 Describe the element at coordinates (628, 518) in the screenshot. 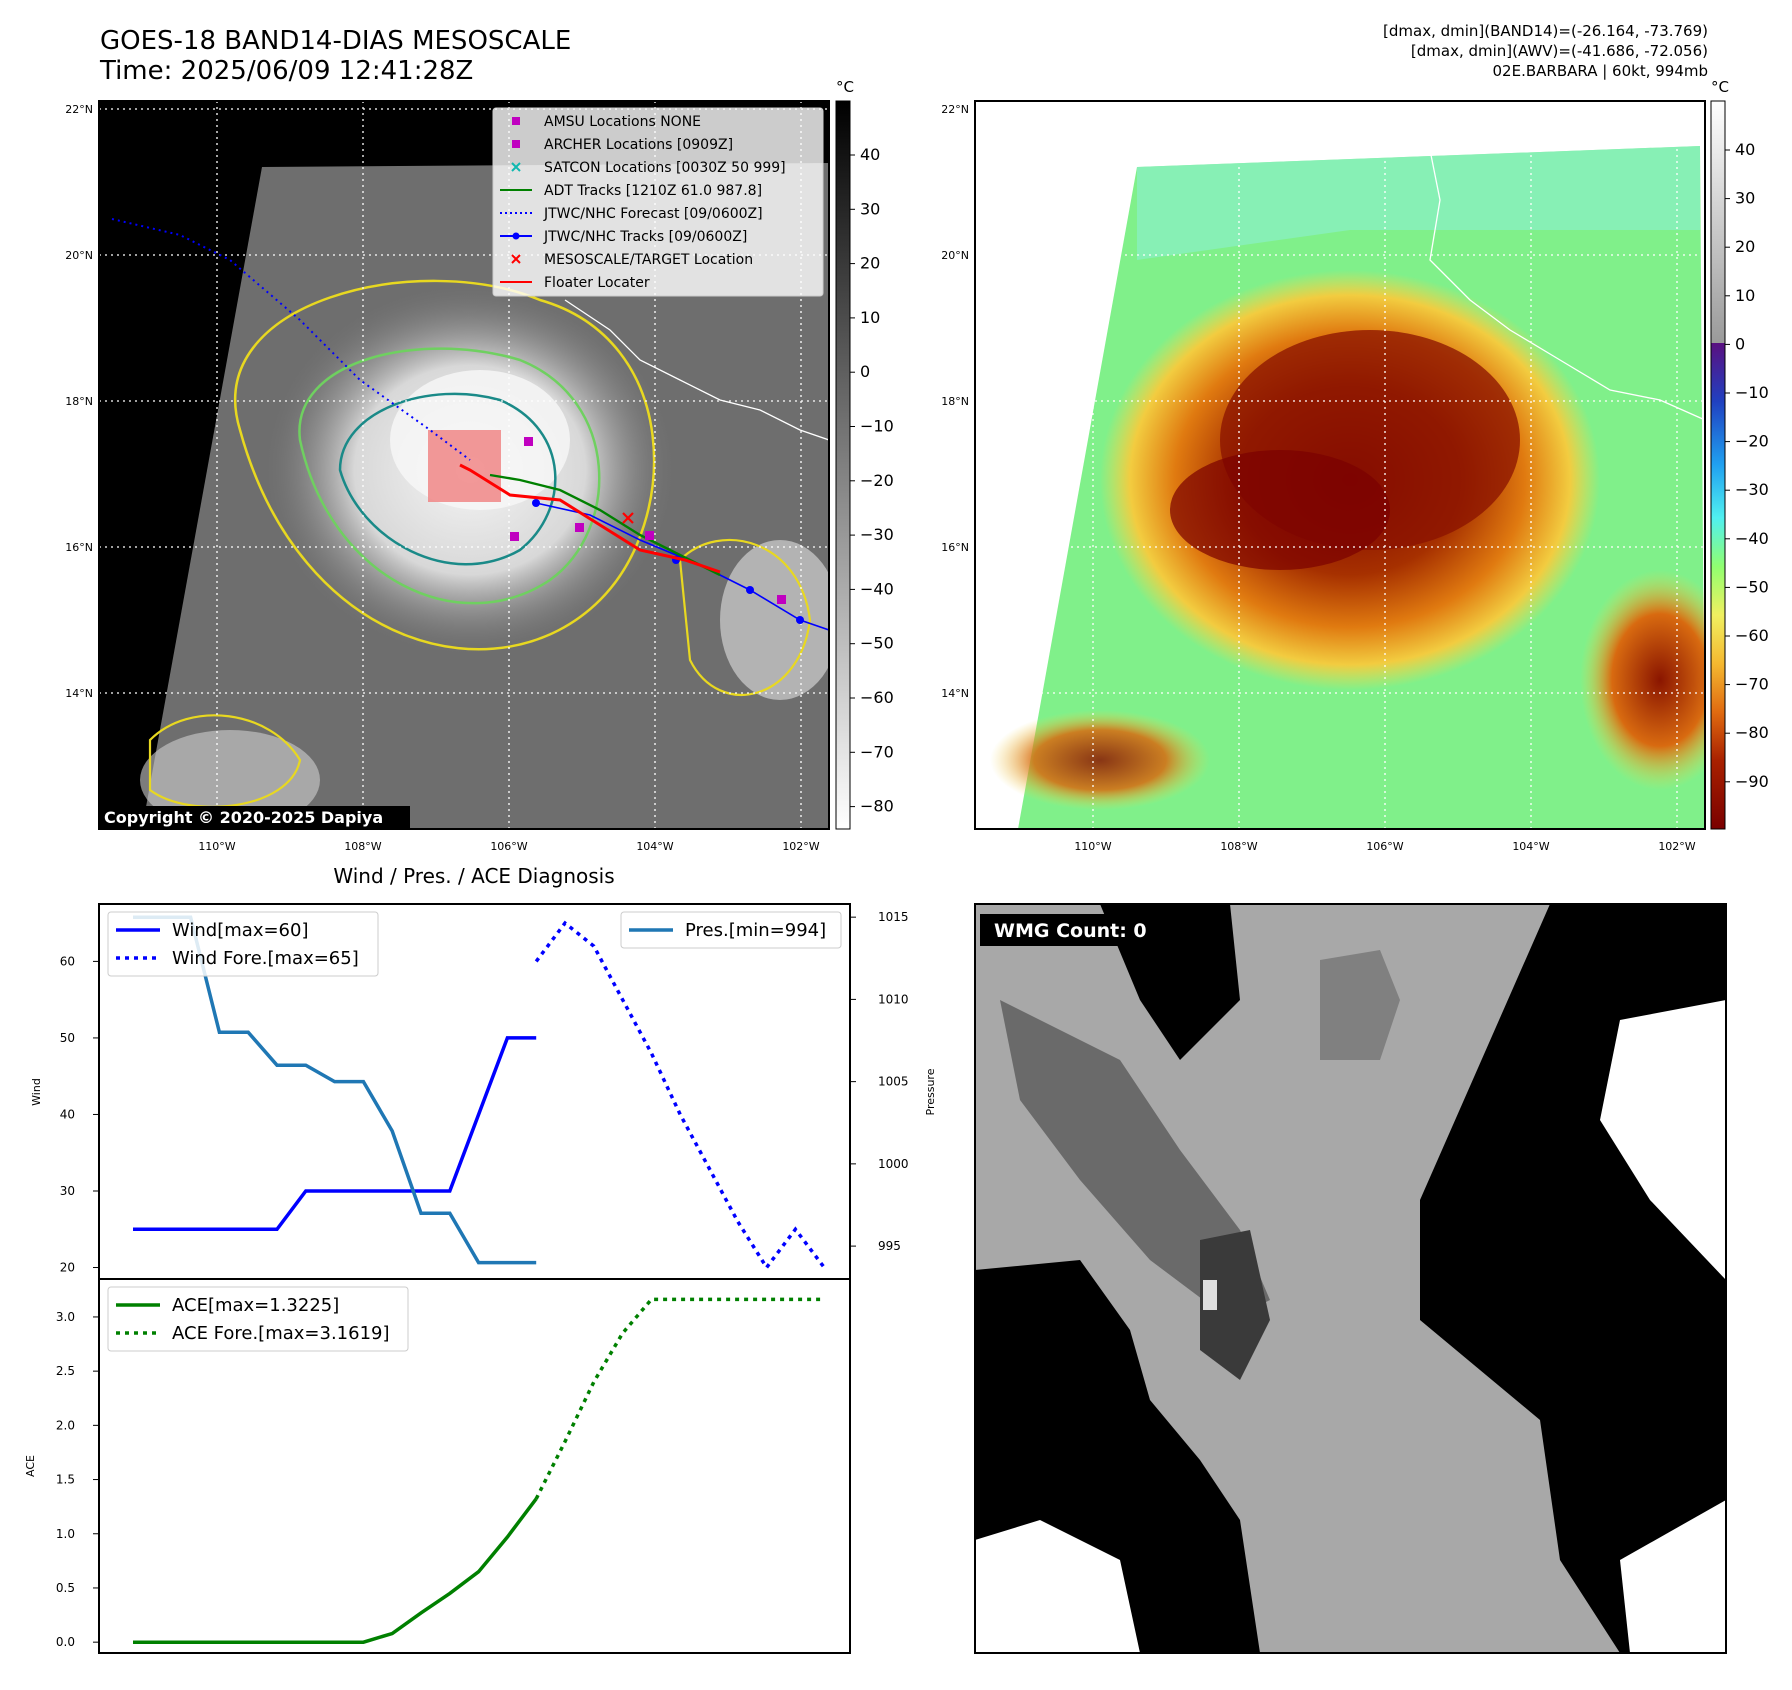

I see `target-marker` at that location.